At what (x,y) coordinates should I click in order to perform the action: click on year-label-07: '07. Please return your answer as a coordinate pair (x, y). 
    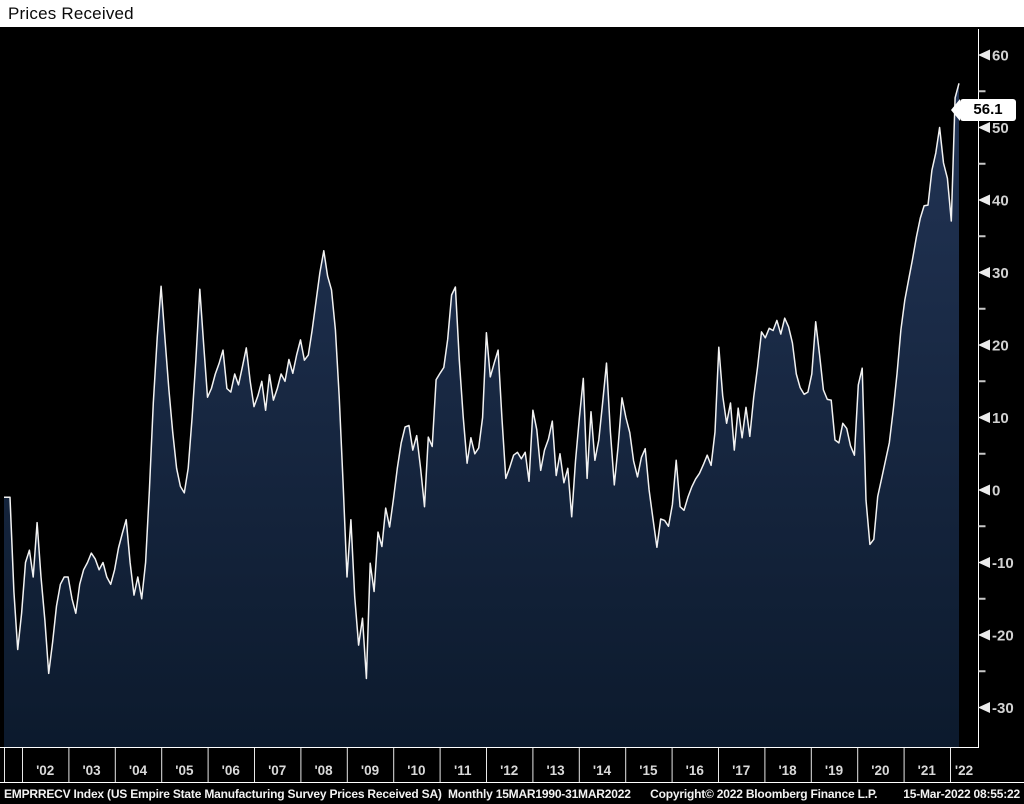
    Looking at the image, I should click on (277, 770).